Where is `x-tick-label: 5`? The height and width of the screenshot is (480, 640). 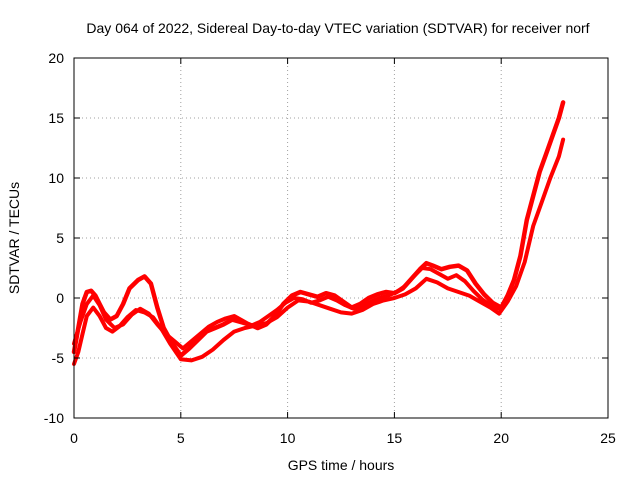 x-tick-label: 5 is located at coordinates (181, 438).